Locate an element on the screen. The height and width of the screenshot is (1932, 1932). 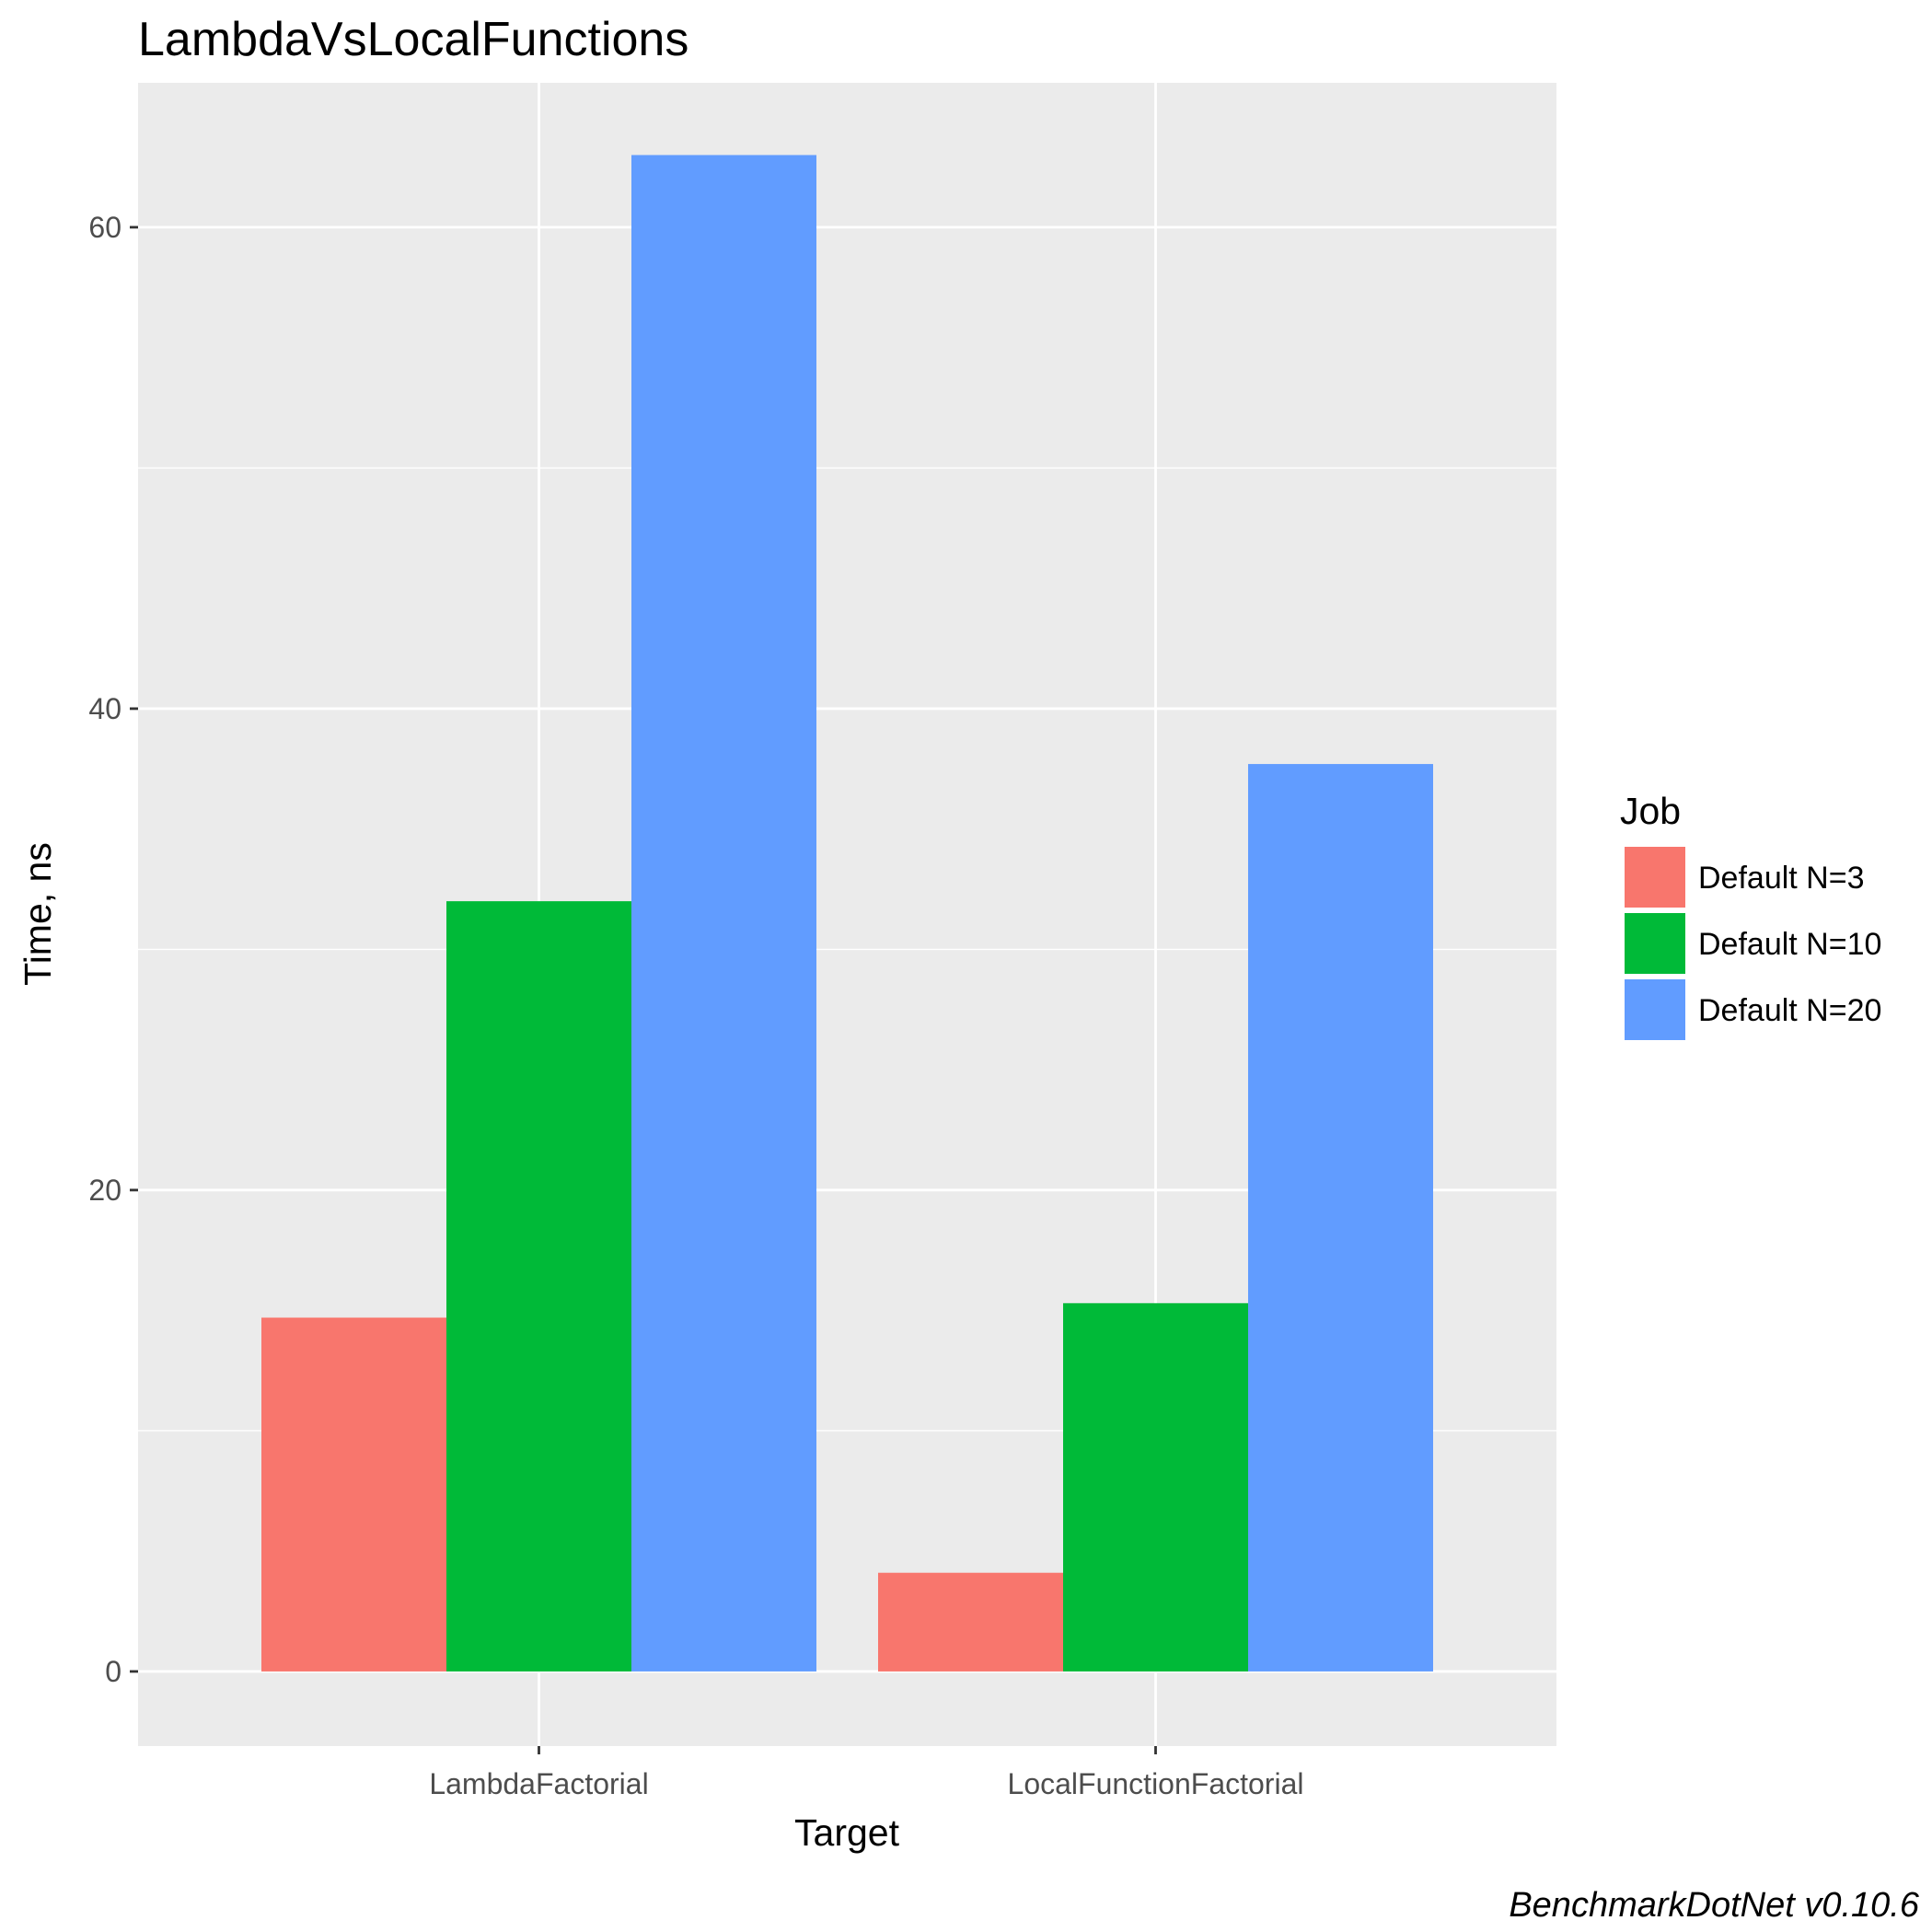
x-tick-label: LambdaFactorial is located at coordinates (539, 1784).